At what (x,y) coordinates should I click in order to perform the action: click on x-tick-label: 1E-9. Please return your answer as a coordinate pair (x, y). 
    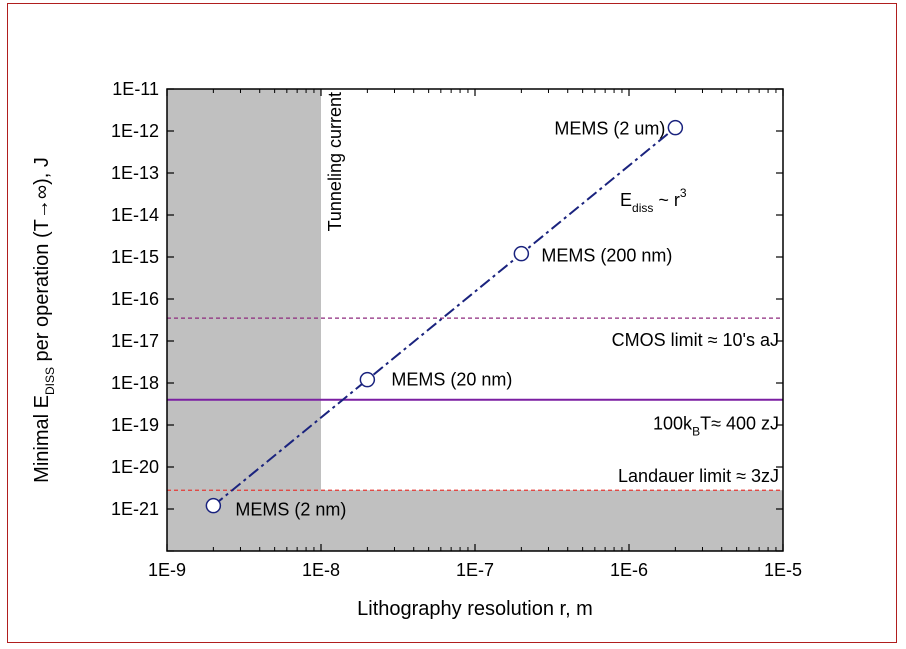
    Looking at the image, I should click on (167, 570).